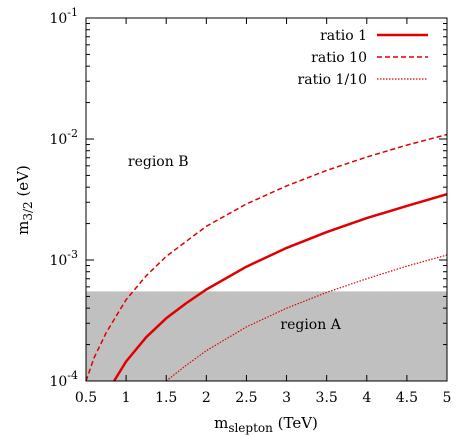 Image resolution: width=458 pixels, height=435 pixels. Describe the element at coordinates (286, 398) in the screenshot. I see `x-tick-label: 3` at that location.